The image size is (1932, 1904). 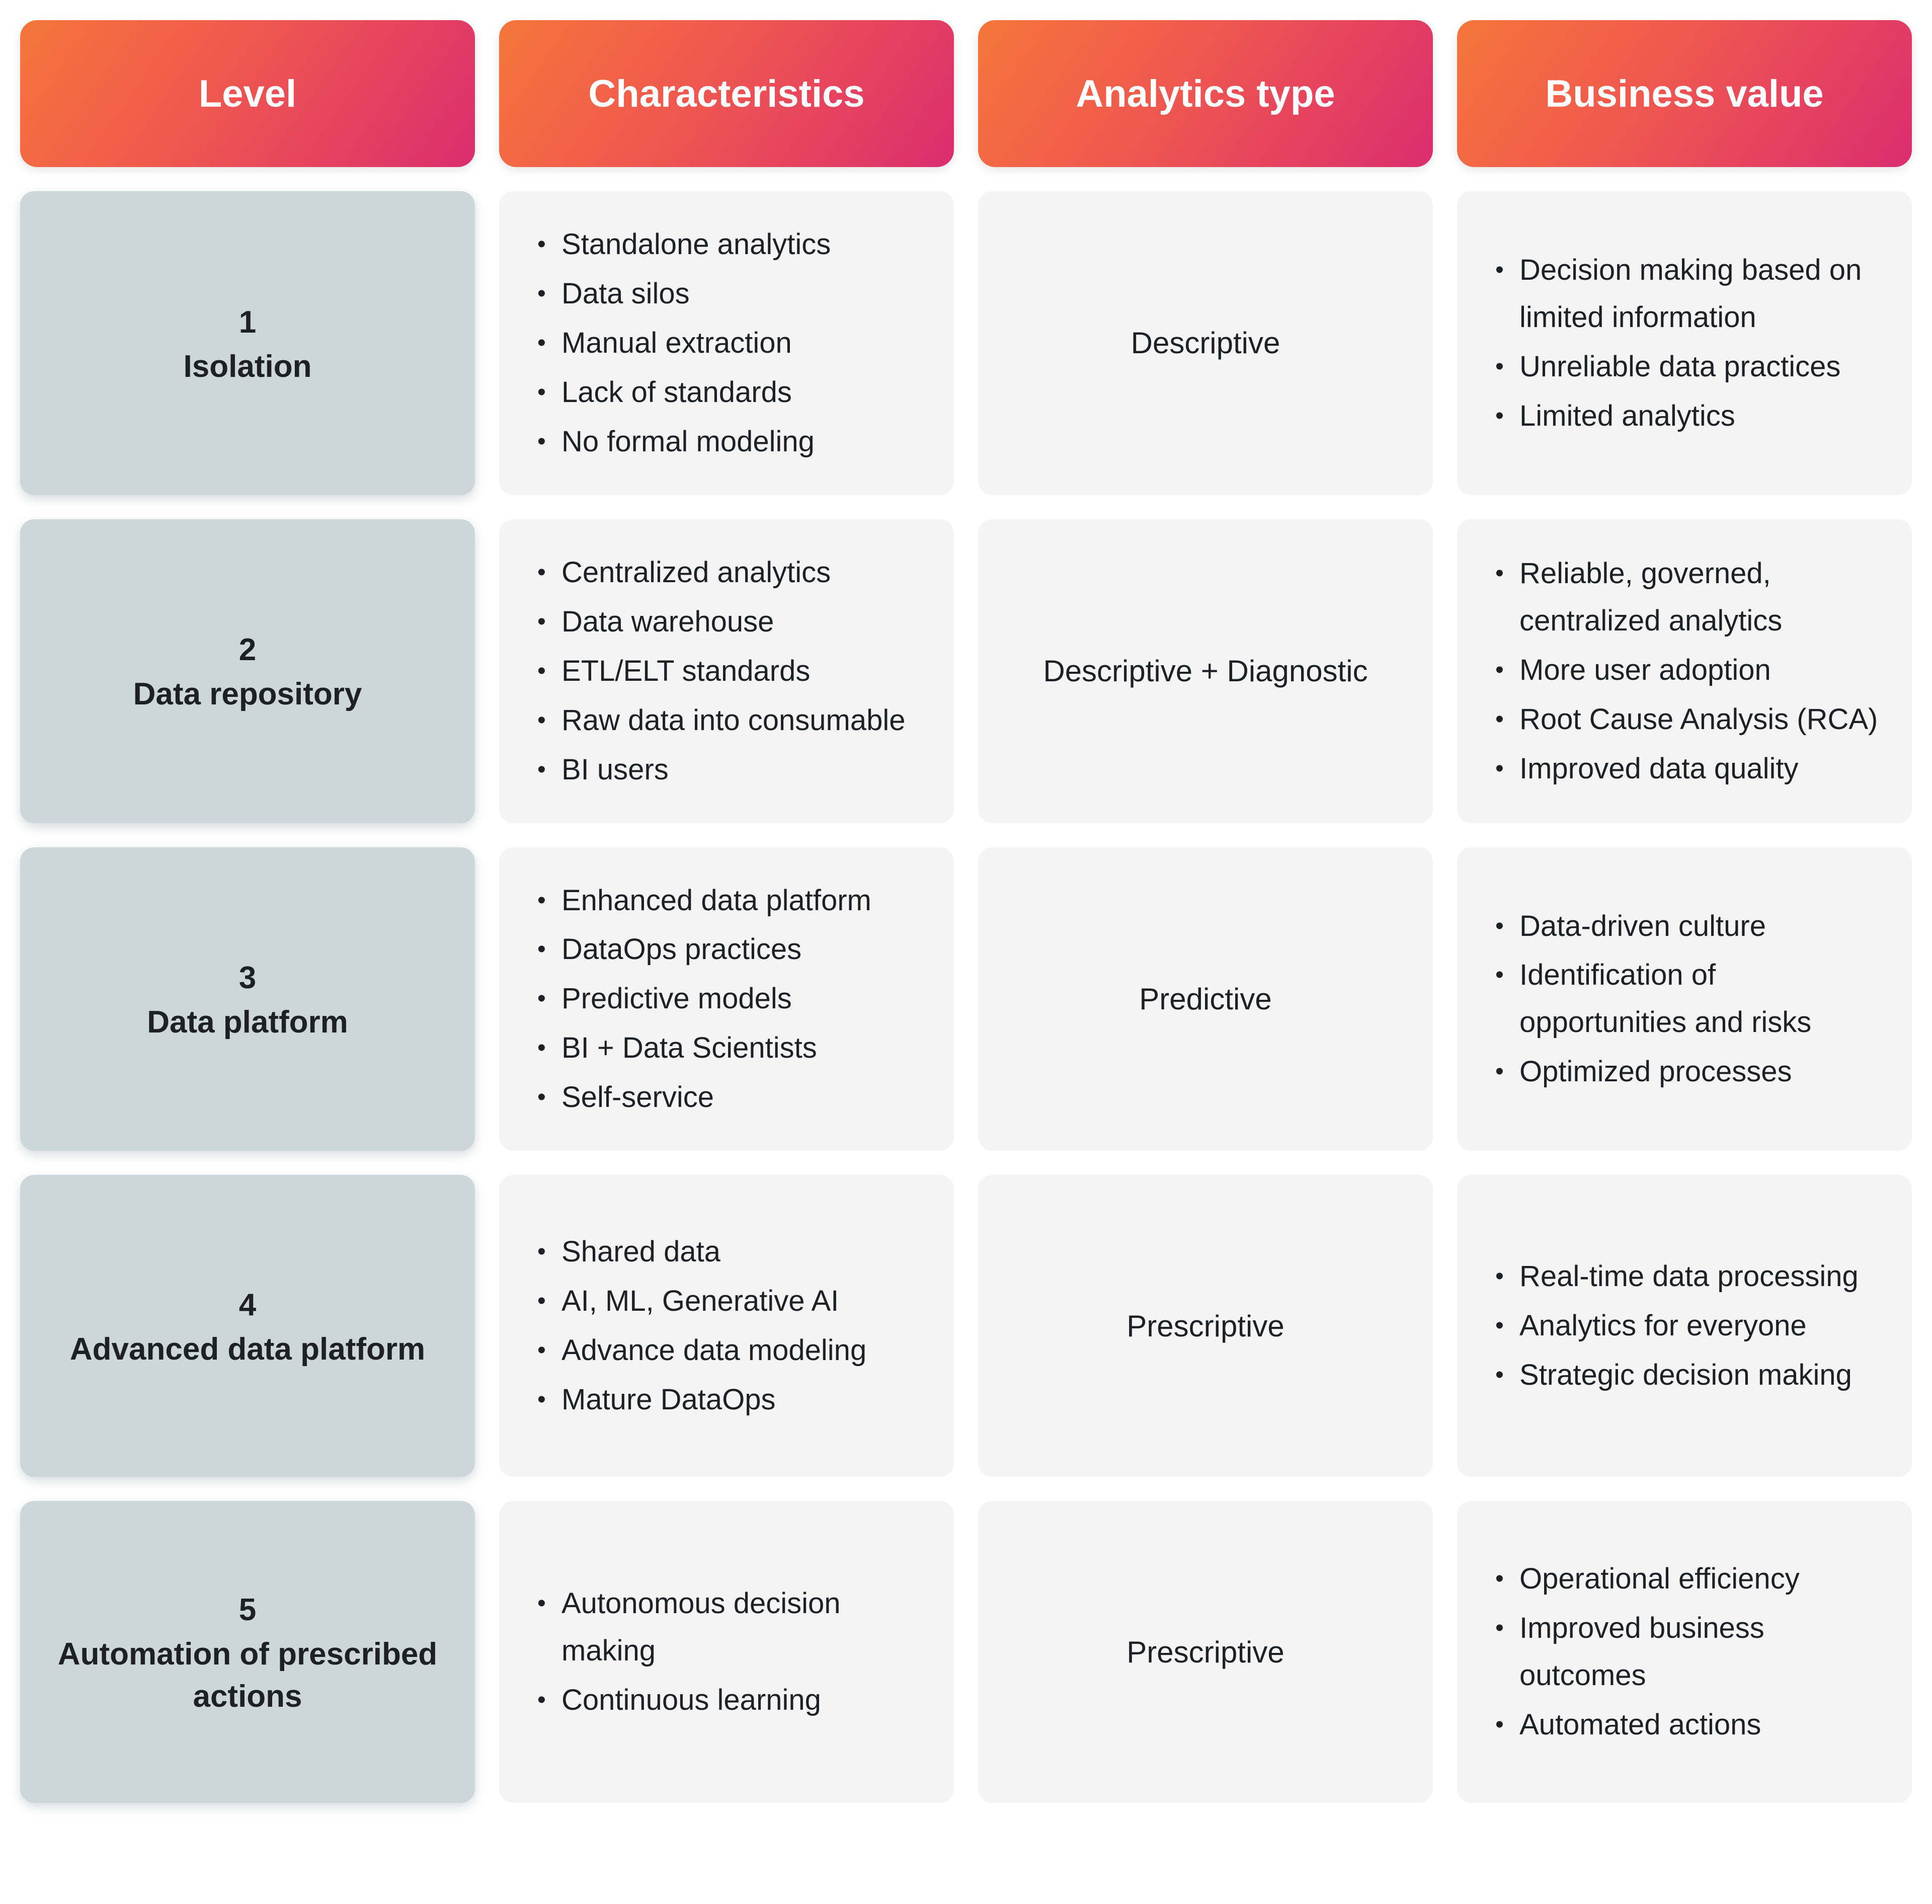 I want to click on column-header-level-label: Level, so click(x=247, y=94).